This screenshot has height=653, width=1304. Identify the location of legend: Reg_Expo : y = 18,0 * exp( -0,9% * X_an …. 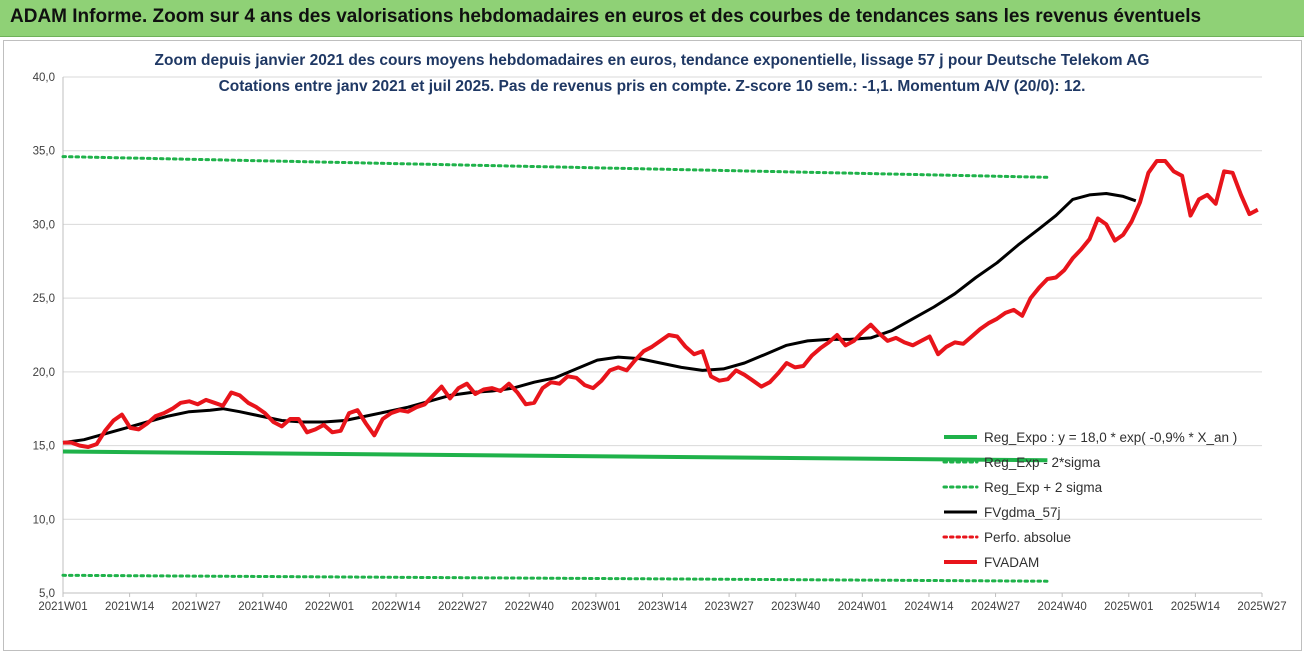
(1089, 500).